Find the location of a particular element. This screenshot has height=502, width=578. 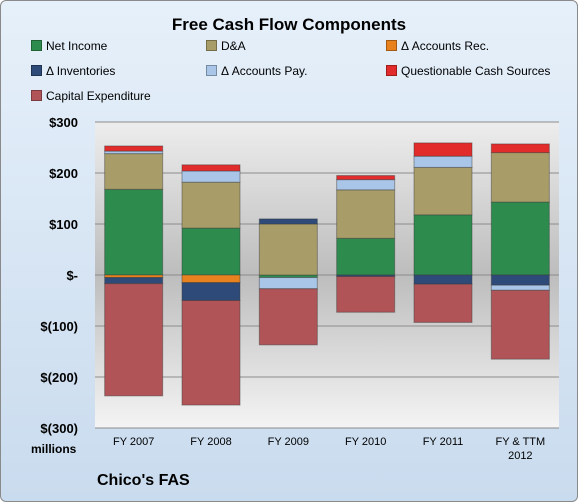

legend-item: Δ Inventories is located at coordinates (73, 71).